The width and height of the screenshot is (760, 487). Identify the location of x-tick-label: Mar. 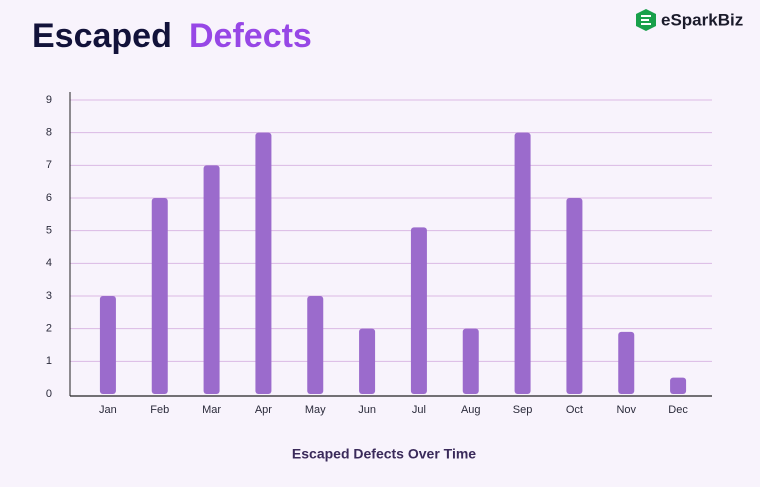
(211, 410).